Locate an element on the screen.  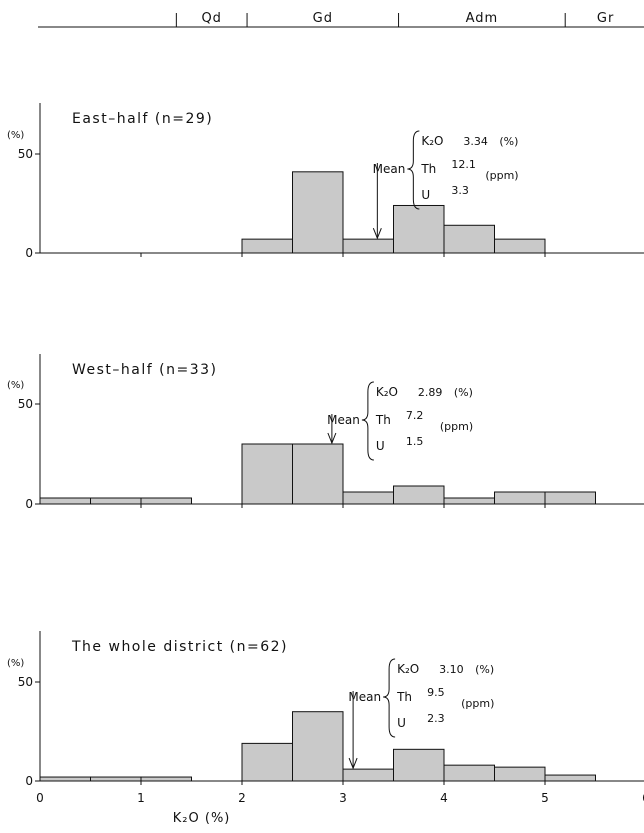
mean-element-value: 9.5 is located at coordinates (436, 692).